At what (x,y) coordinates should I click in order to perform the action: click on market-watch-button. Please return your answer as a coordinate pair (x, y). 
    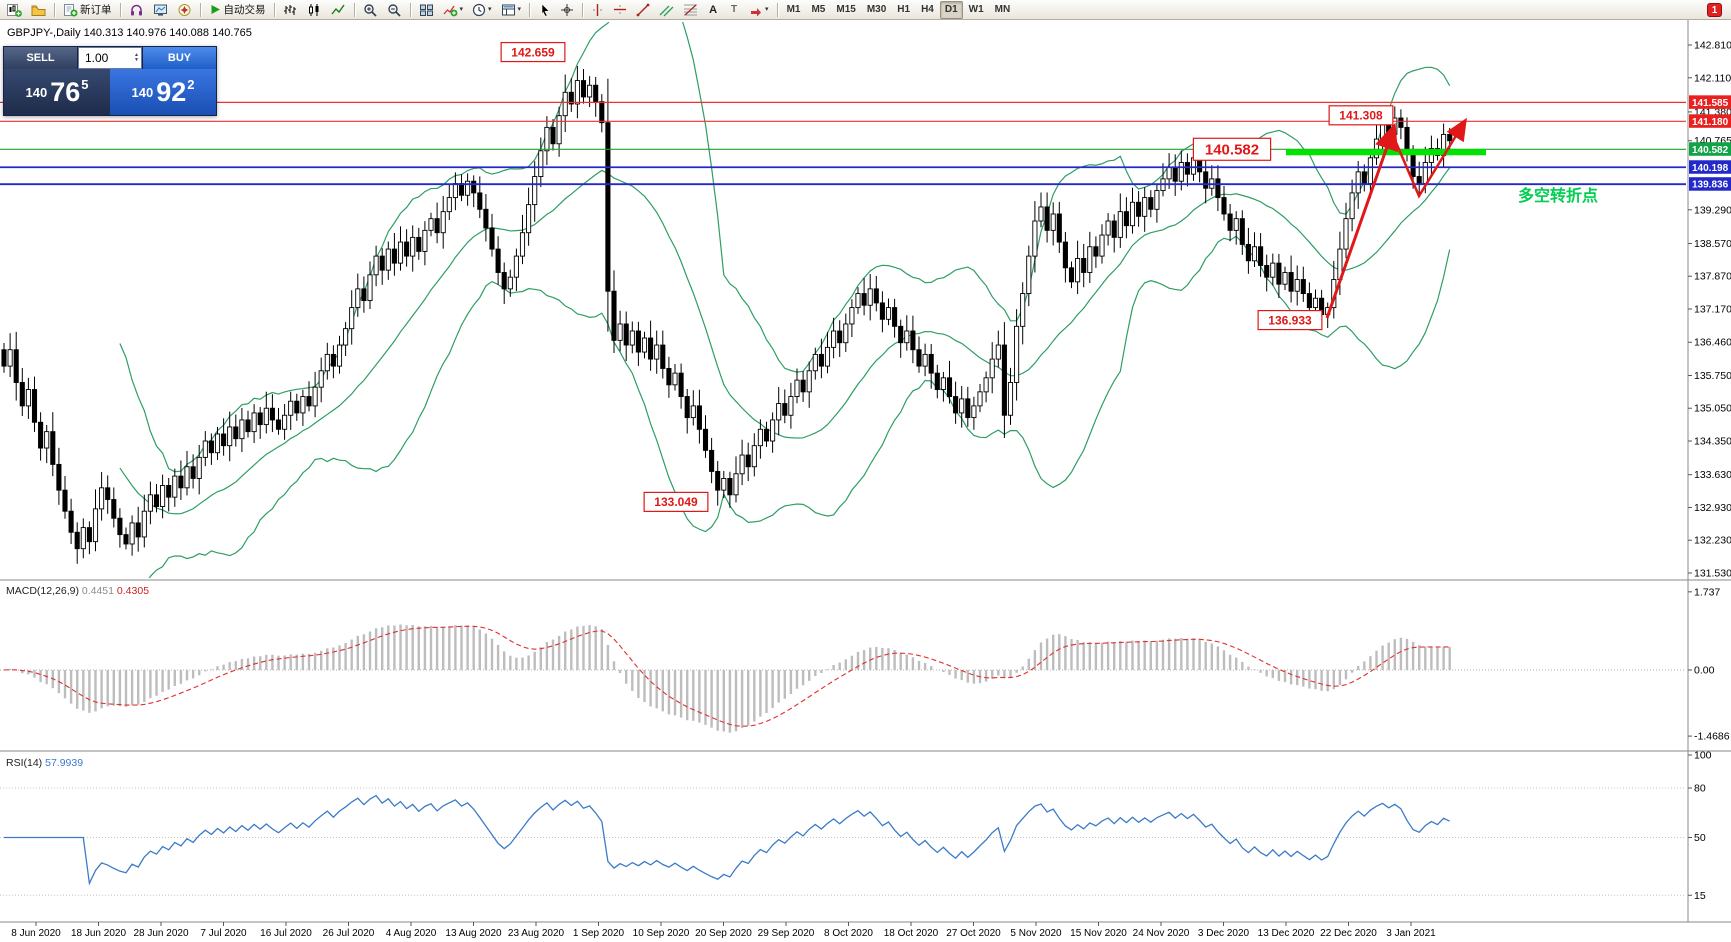
    Looking at the image, I should click on (136, 10).